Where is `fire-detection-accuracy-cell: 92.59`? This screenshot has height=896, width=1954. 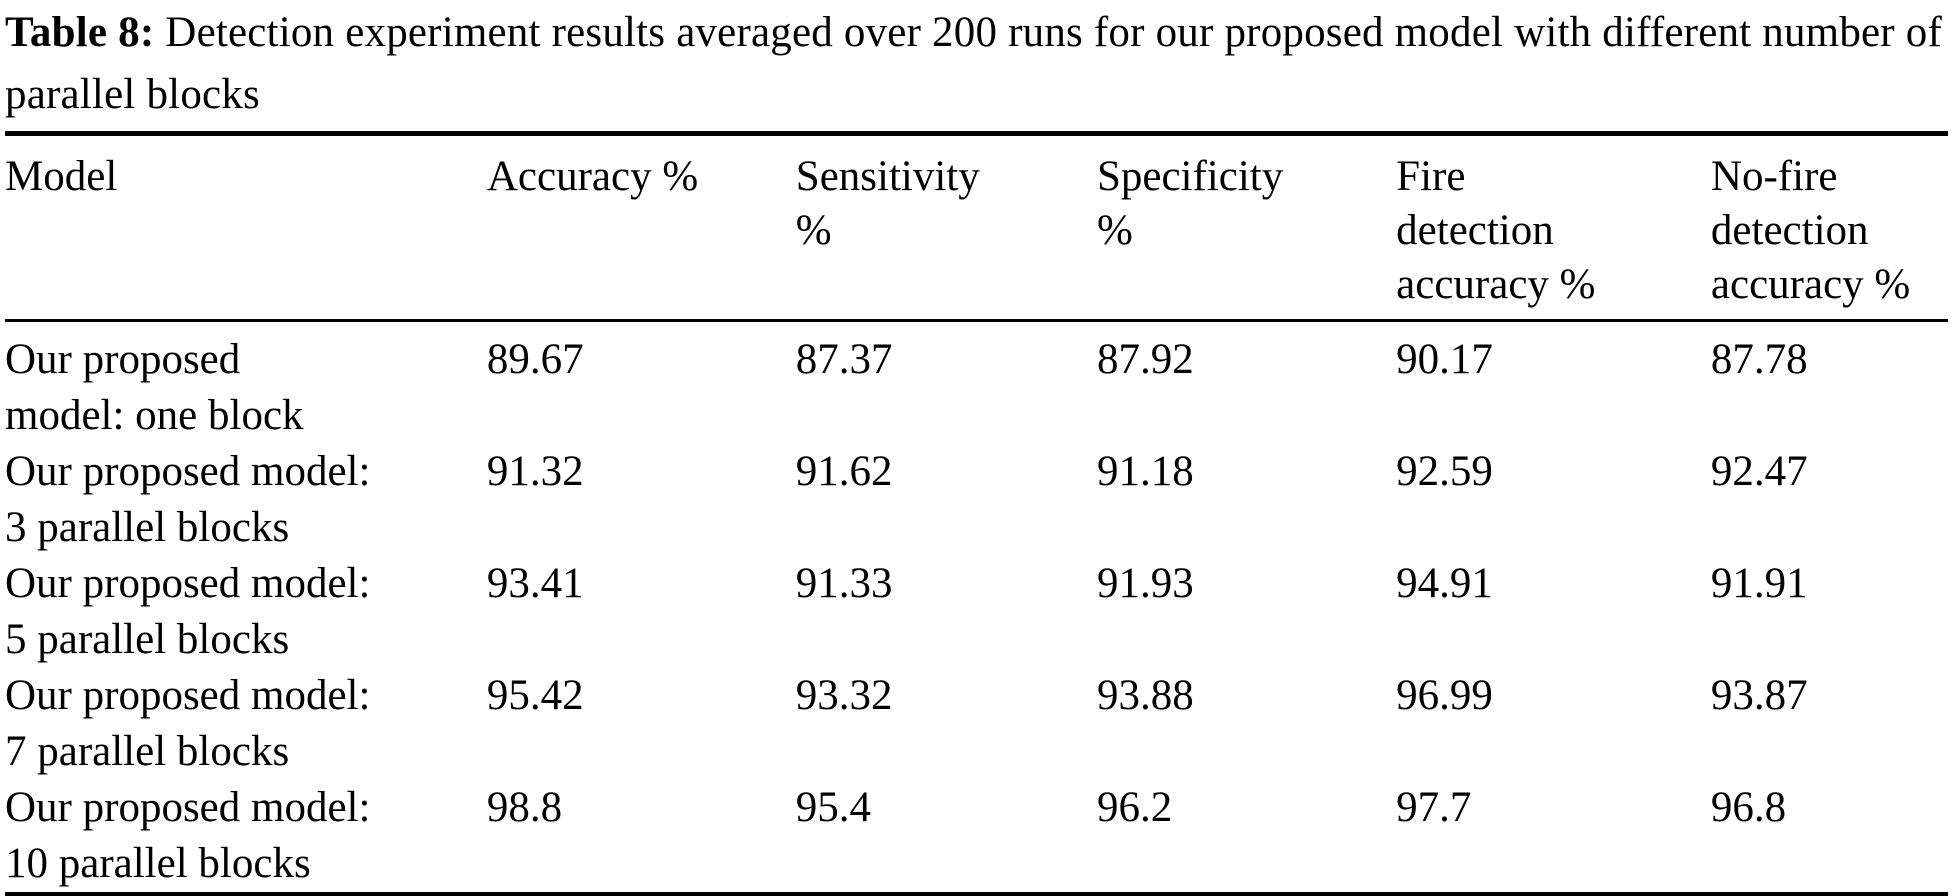
fire-detection-accuracy-cell: 92.59 is located at coordinates (1444, 471).